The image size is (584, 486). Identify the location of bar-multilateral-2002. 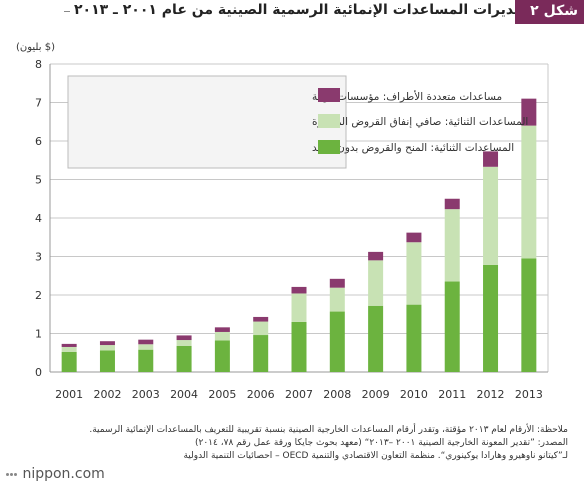
(107, 343).